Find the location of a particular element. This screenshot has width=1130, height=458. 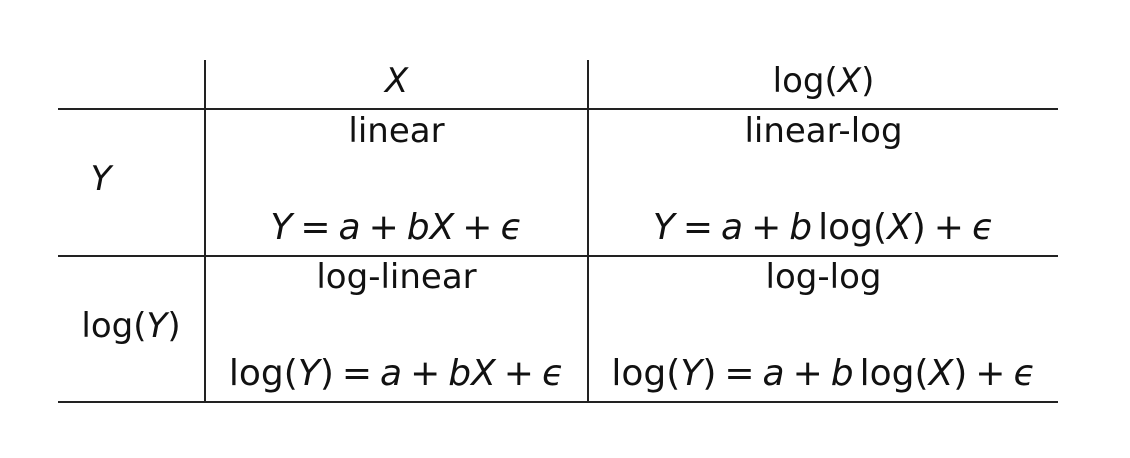

cell-linear-name: linear is located at coordinates (396, 131).